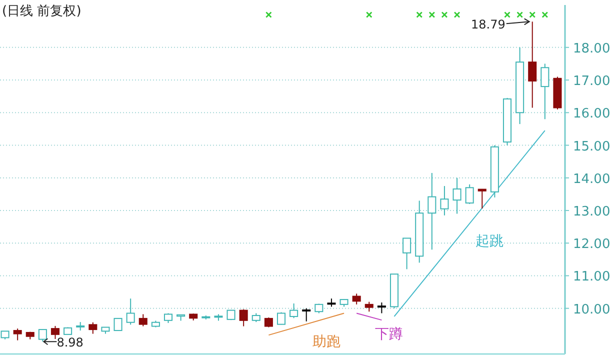 The width and height of the screenshot is (616, 359). Describe the element at coordinates (488, 25) in the screenshot. I see `annotation: 18.79` at that location.